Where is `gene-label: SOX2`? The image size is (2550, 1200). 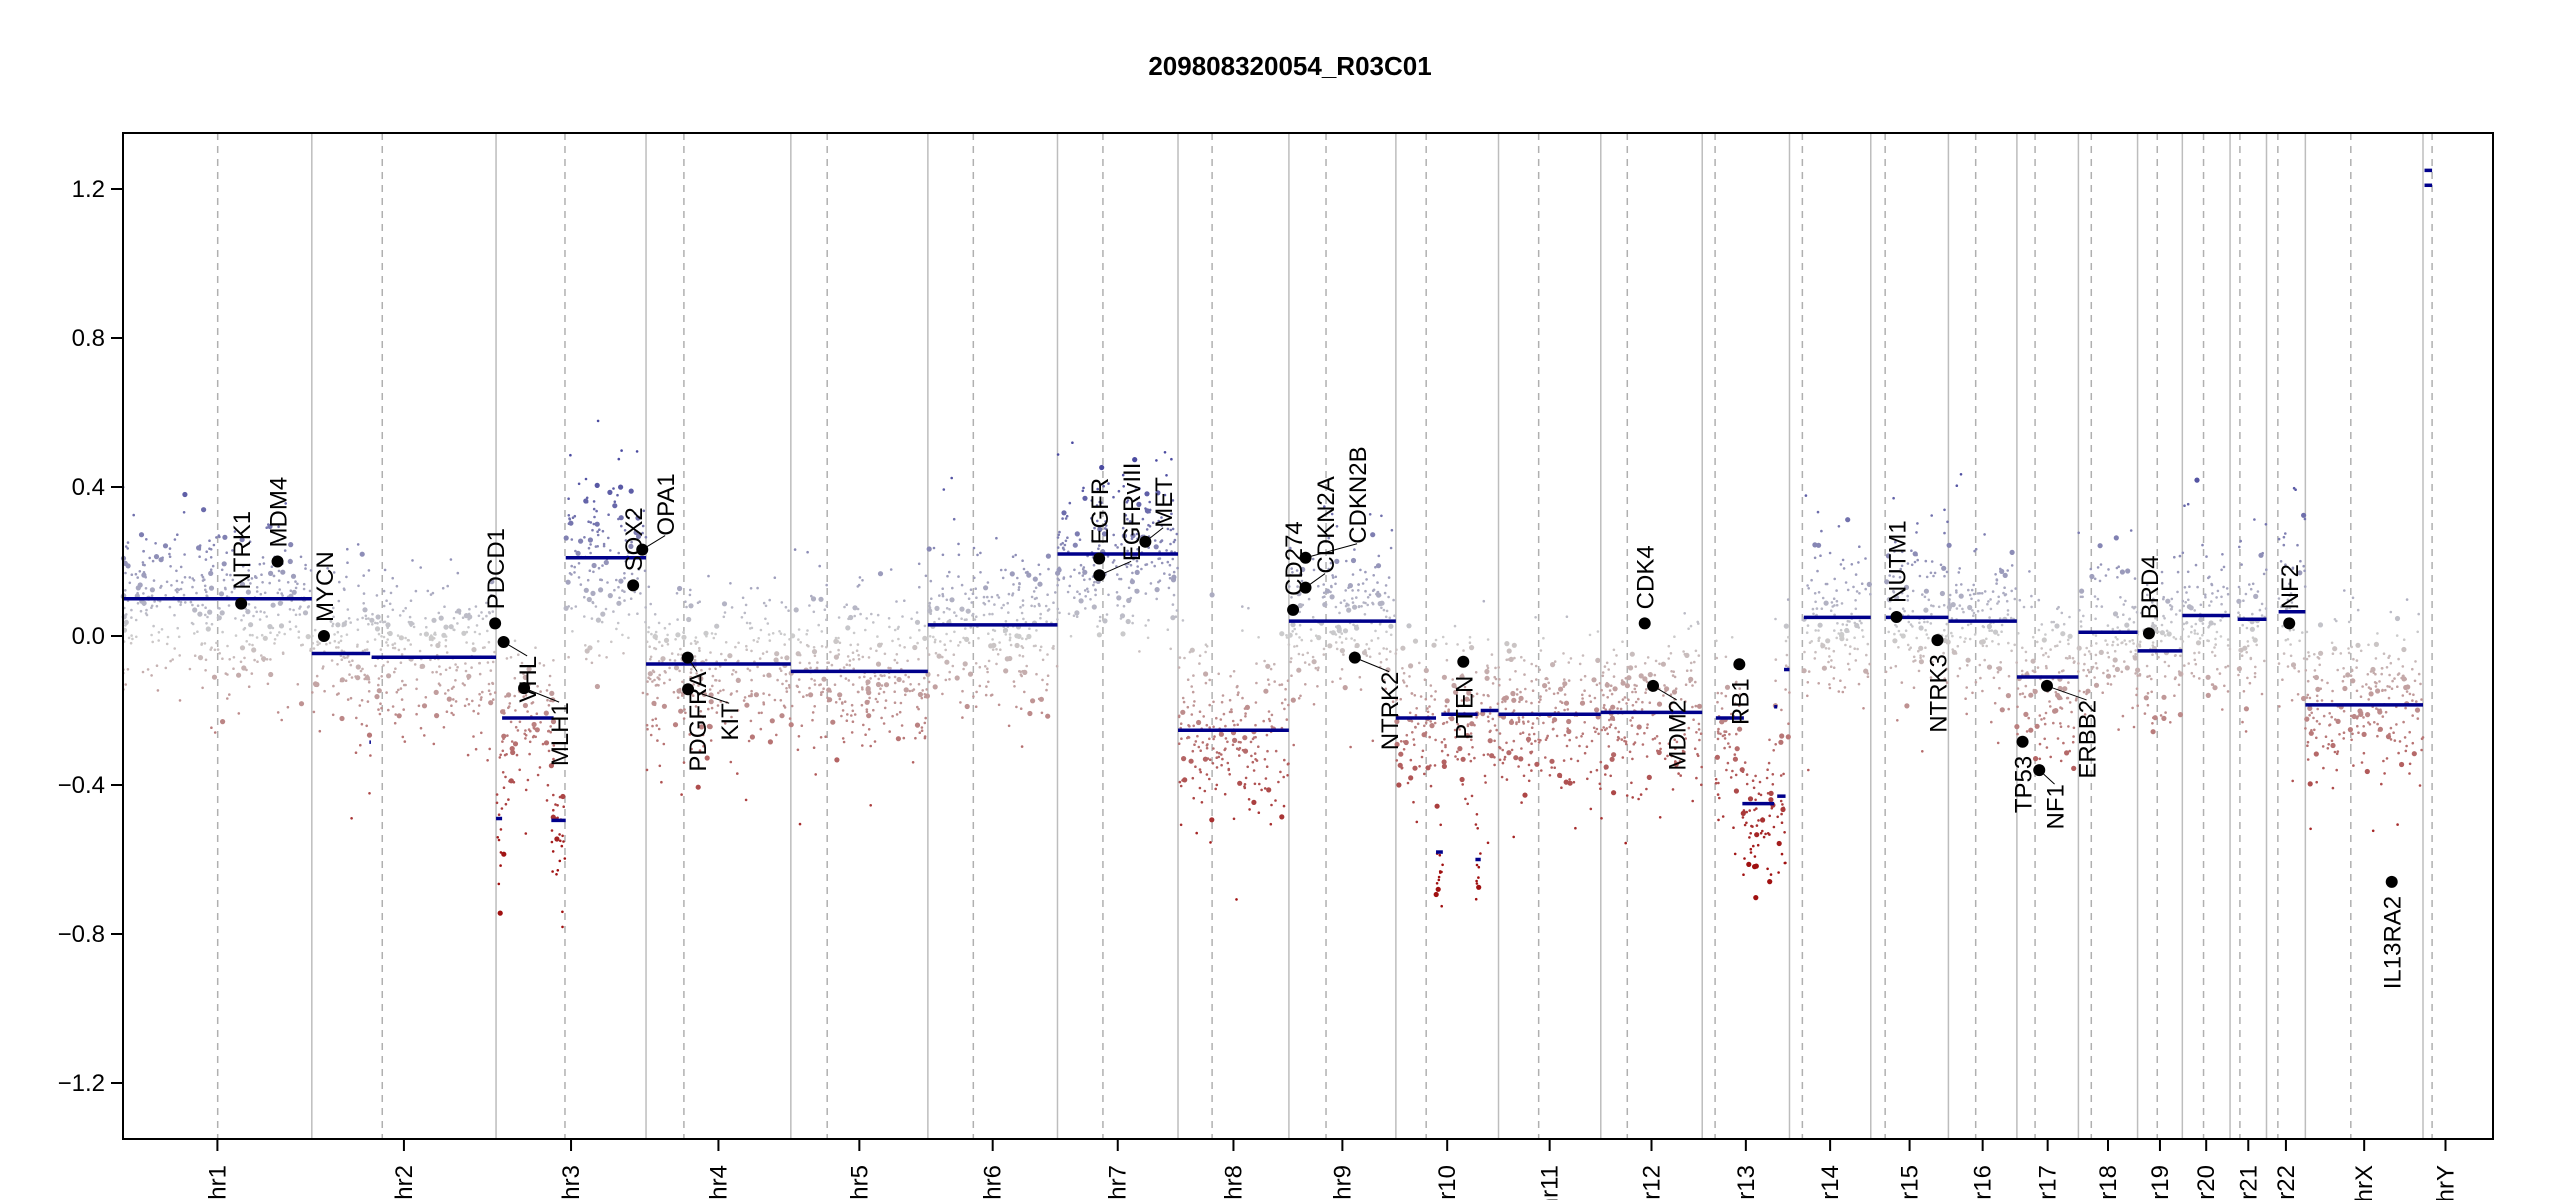
gene-label: SOX2 is located at coordinates (634, 539).